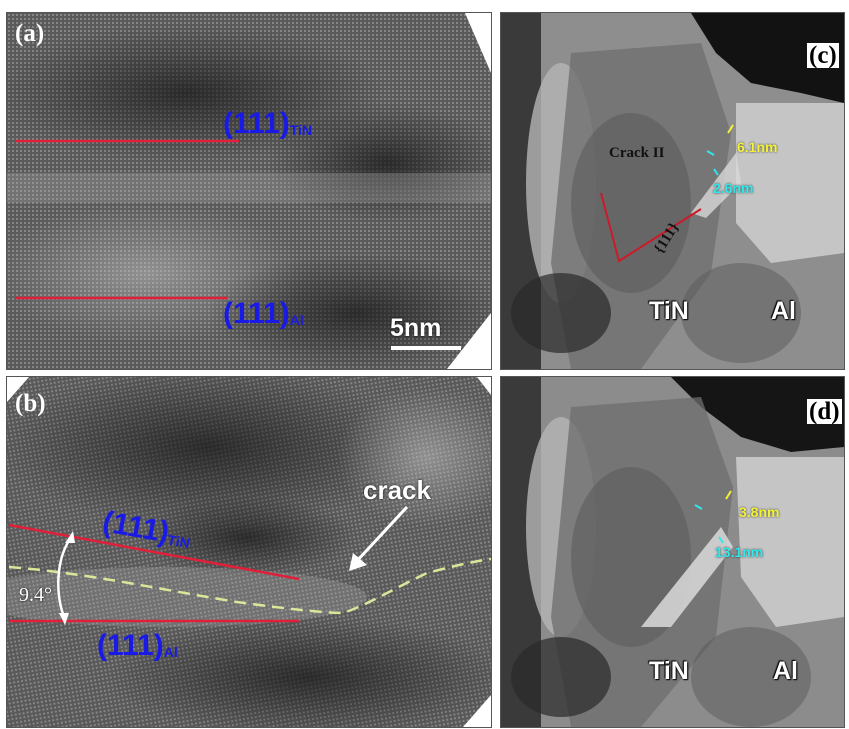  What do you see at coordinates (263, 313) in the screenshot?
I see `panel-a-plane-bottom: (111)Al` at bounding box center [263, 313].